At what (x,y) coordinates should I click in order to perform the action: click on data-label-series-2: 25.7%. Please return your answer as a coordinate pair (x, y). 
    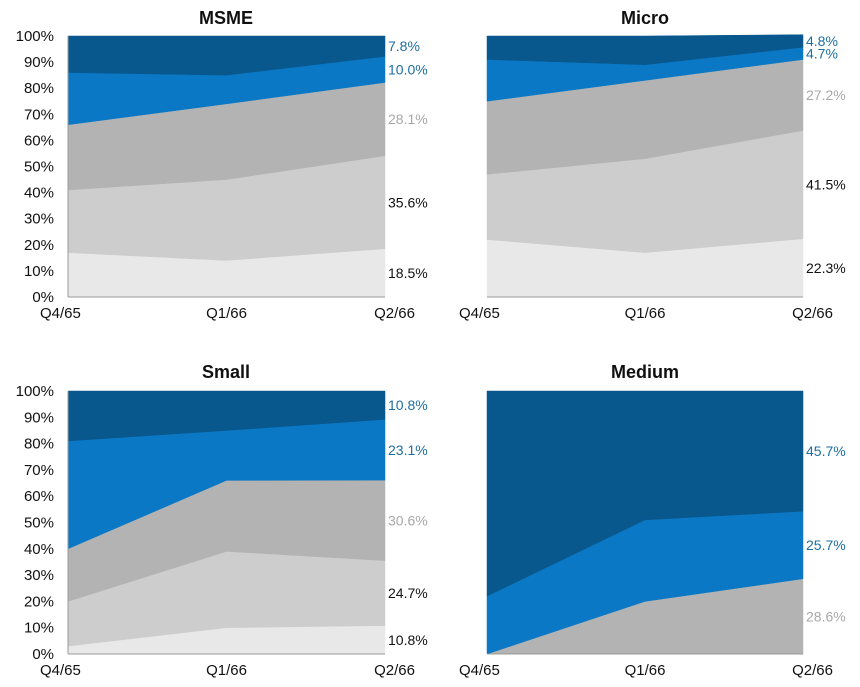
    Looking at the image, I should click on (826, 545).